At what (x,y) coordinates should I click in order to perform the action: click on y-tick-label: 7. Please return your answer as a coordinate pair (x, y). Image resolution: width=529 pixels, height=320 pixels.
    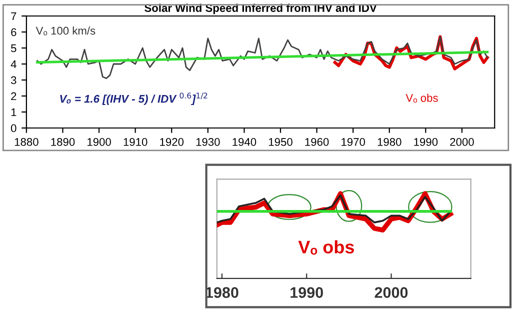
    Looking at the image, I should click on (13, 16).